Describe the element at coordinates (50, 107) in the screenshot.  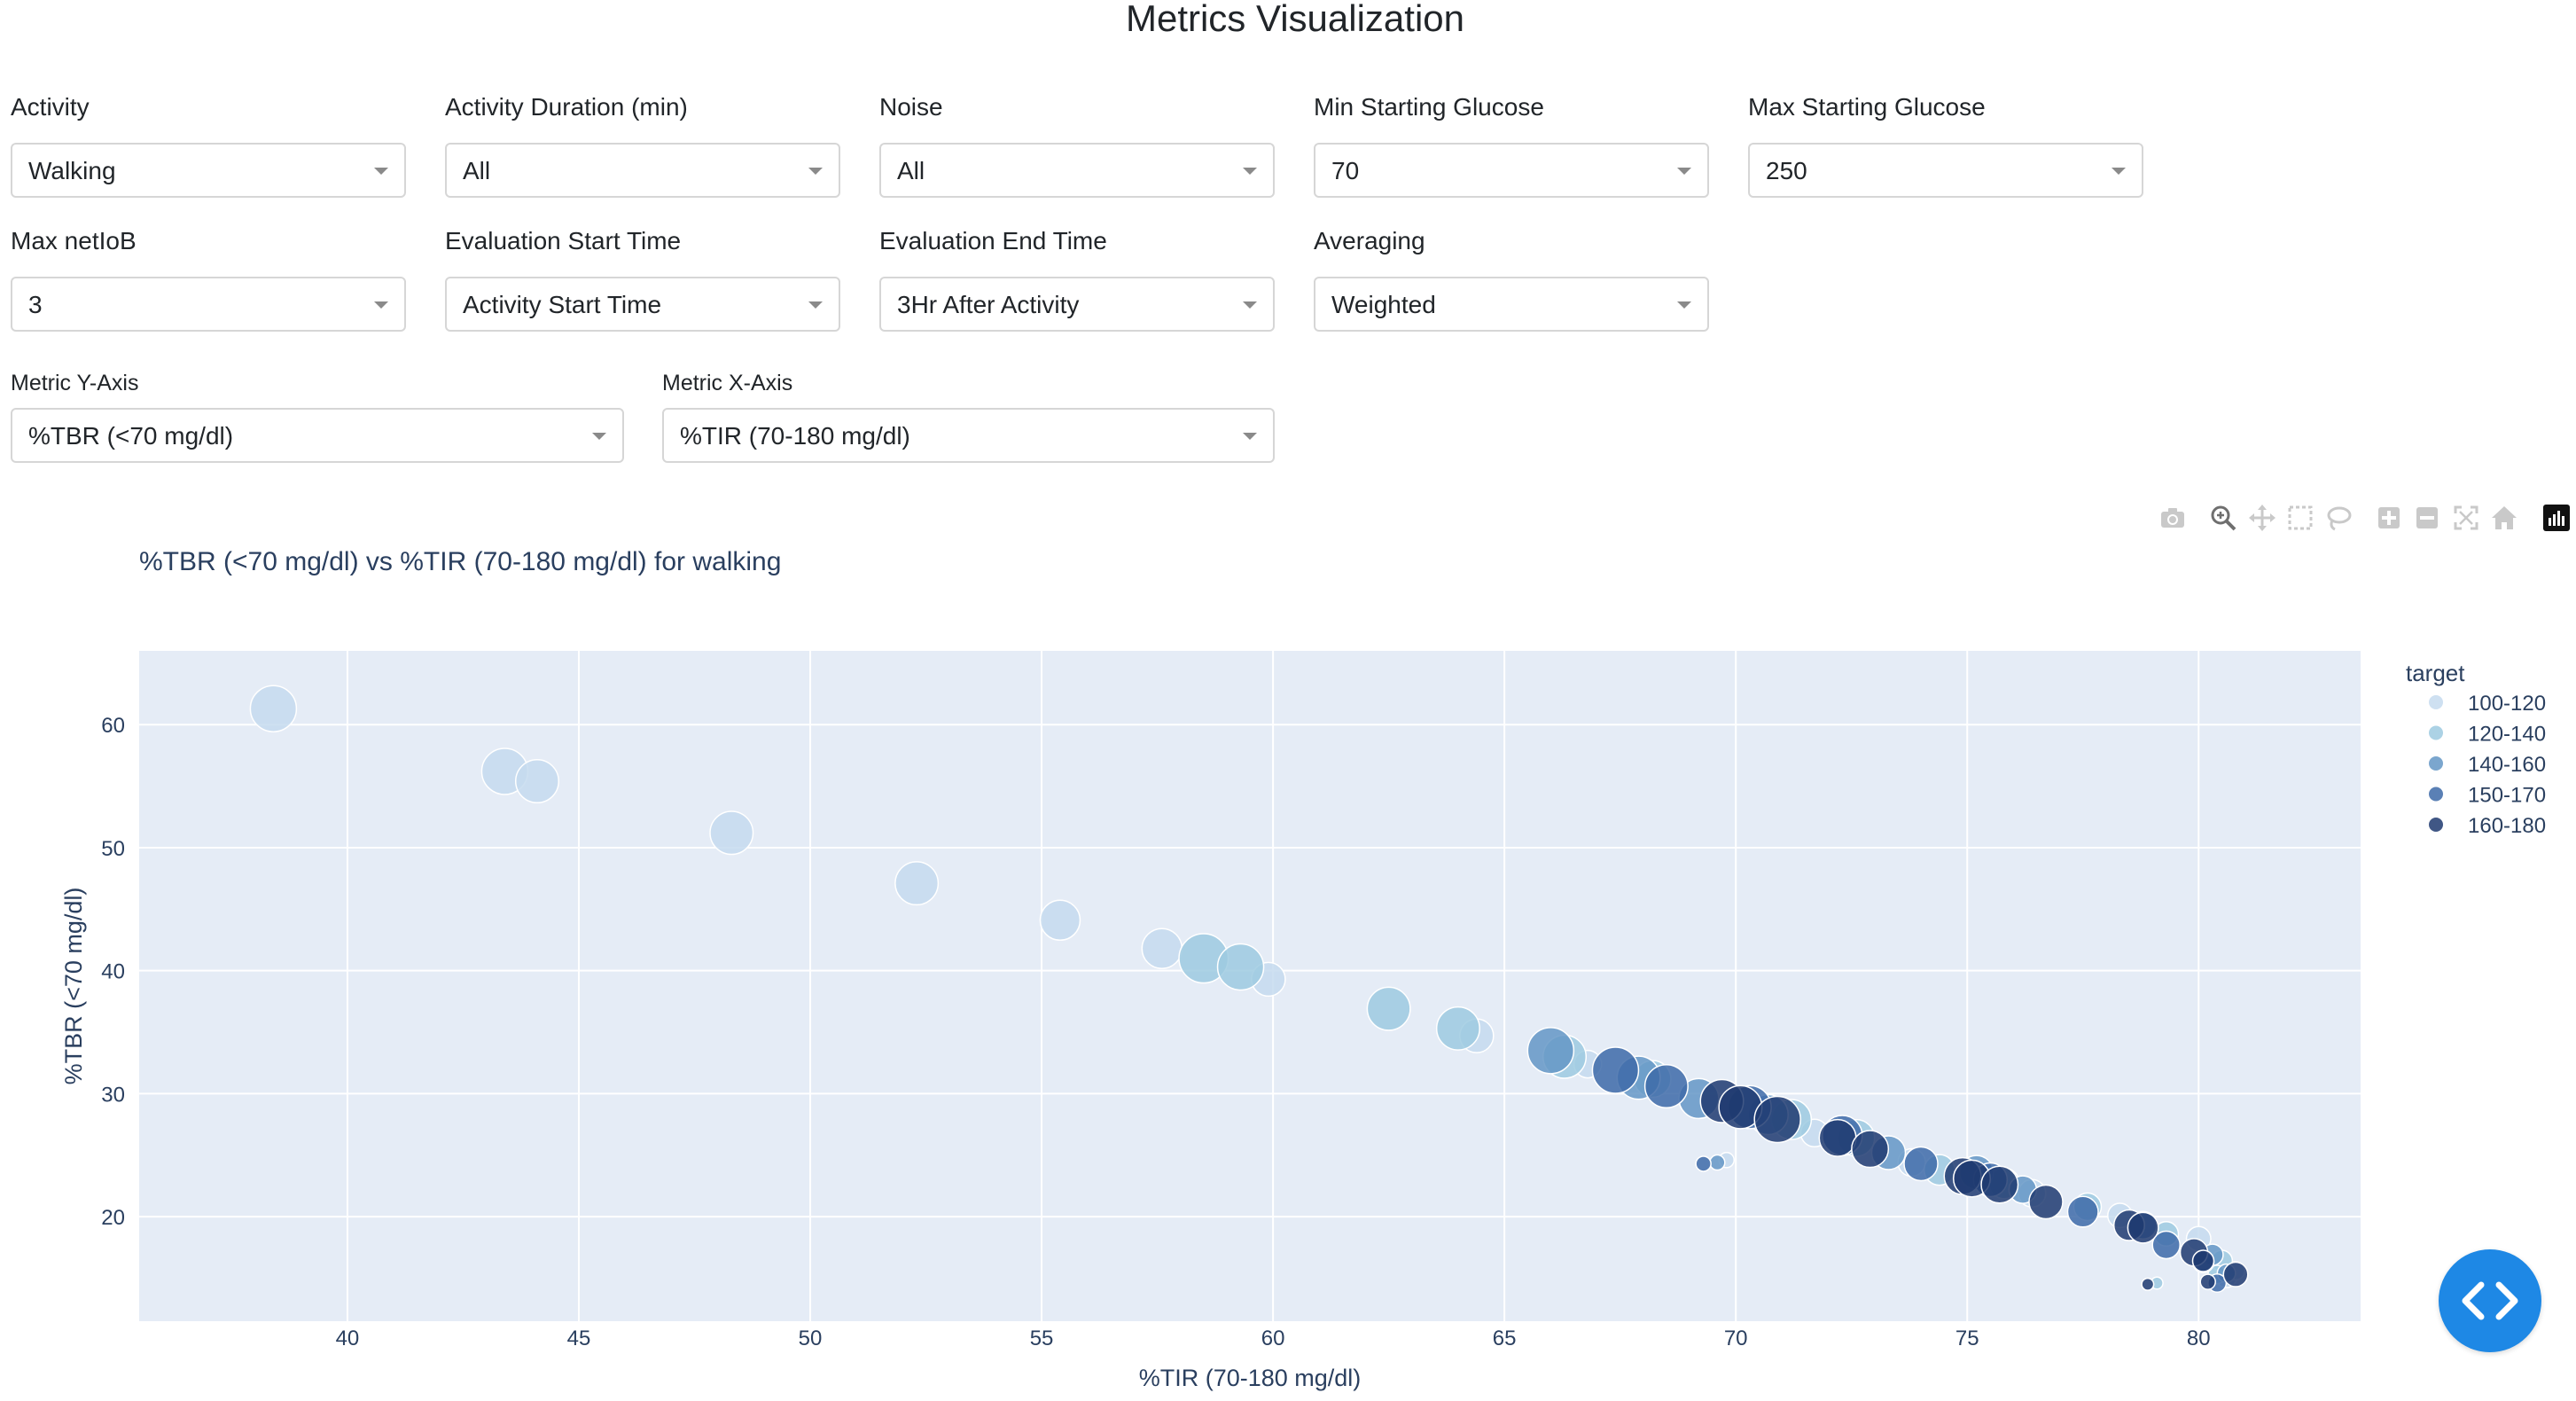
I see `activity-label: Activity` at that location.